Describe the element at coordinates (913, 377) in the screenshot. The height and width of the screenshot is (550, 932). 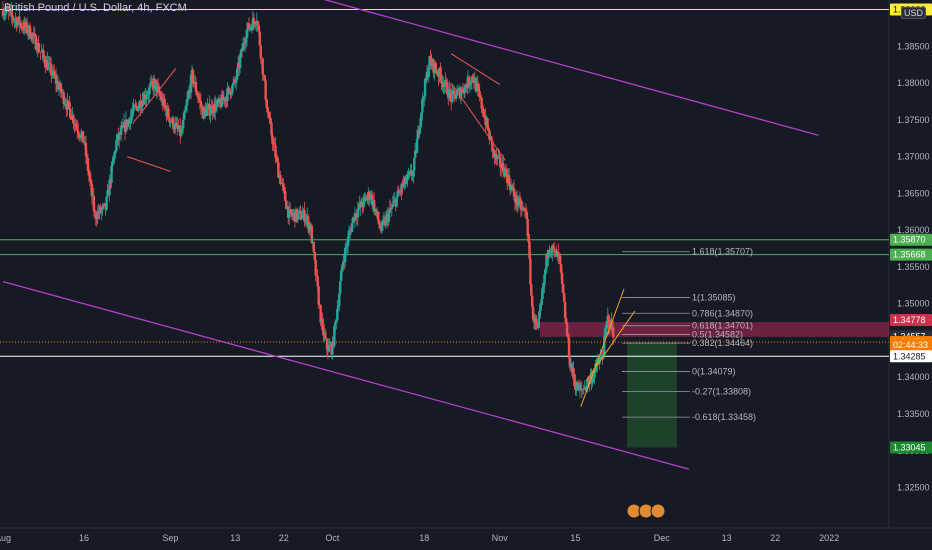
I see `y-tick-label-9: 1.34000` at that location.